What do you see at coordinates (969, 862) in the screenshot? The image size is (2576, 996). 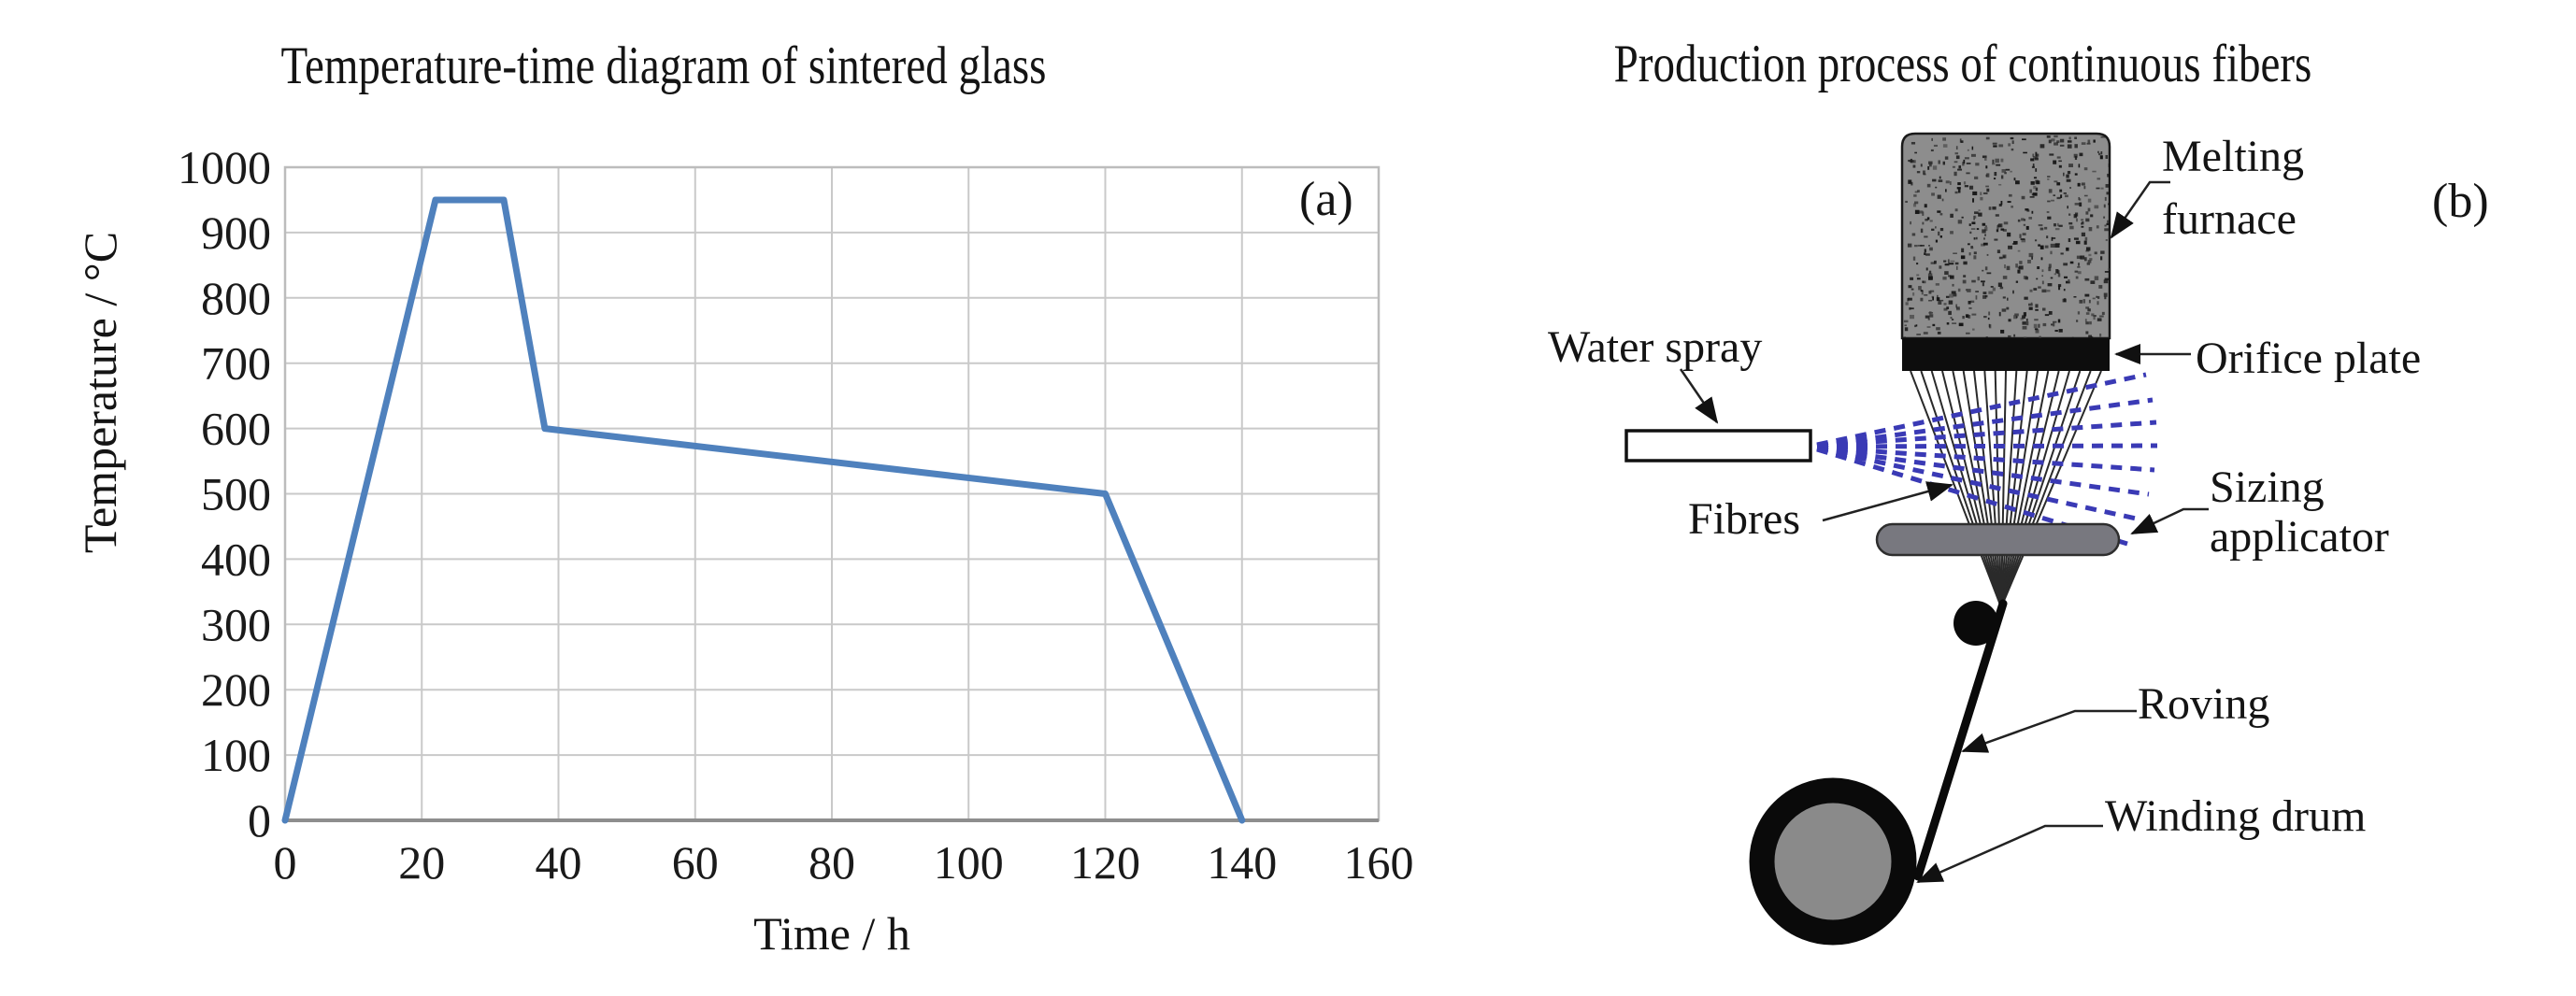 I see `x-tick-label: 100` at bounding box center [969, 862].